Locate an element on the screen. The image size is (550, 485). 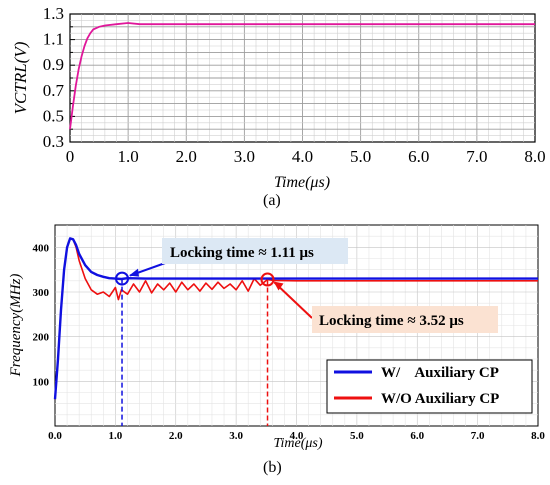
panel-b-xtick-label: 6.0 is located at coordinates (417, 436).